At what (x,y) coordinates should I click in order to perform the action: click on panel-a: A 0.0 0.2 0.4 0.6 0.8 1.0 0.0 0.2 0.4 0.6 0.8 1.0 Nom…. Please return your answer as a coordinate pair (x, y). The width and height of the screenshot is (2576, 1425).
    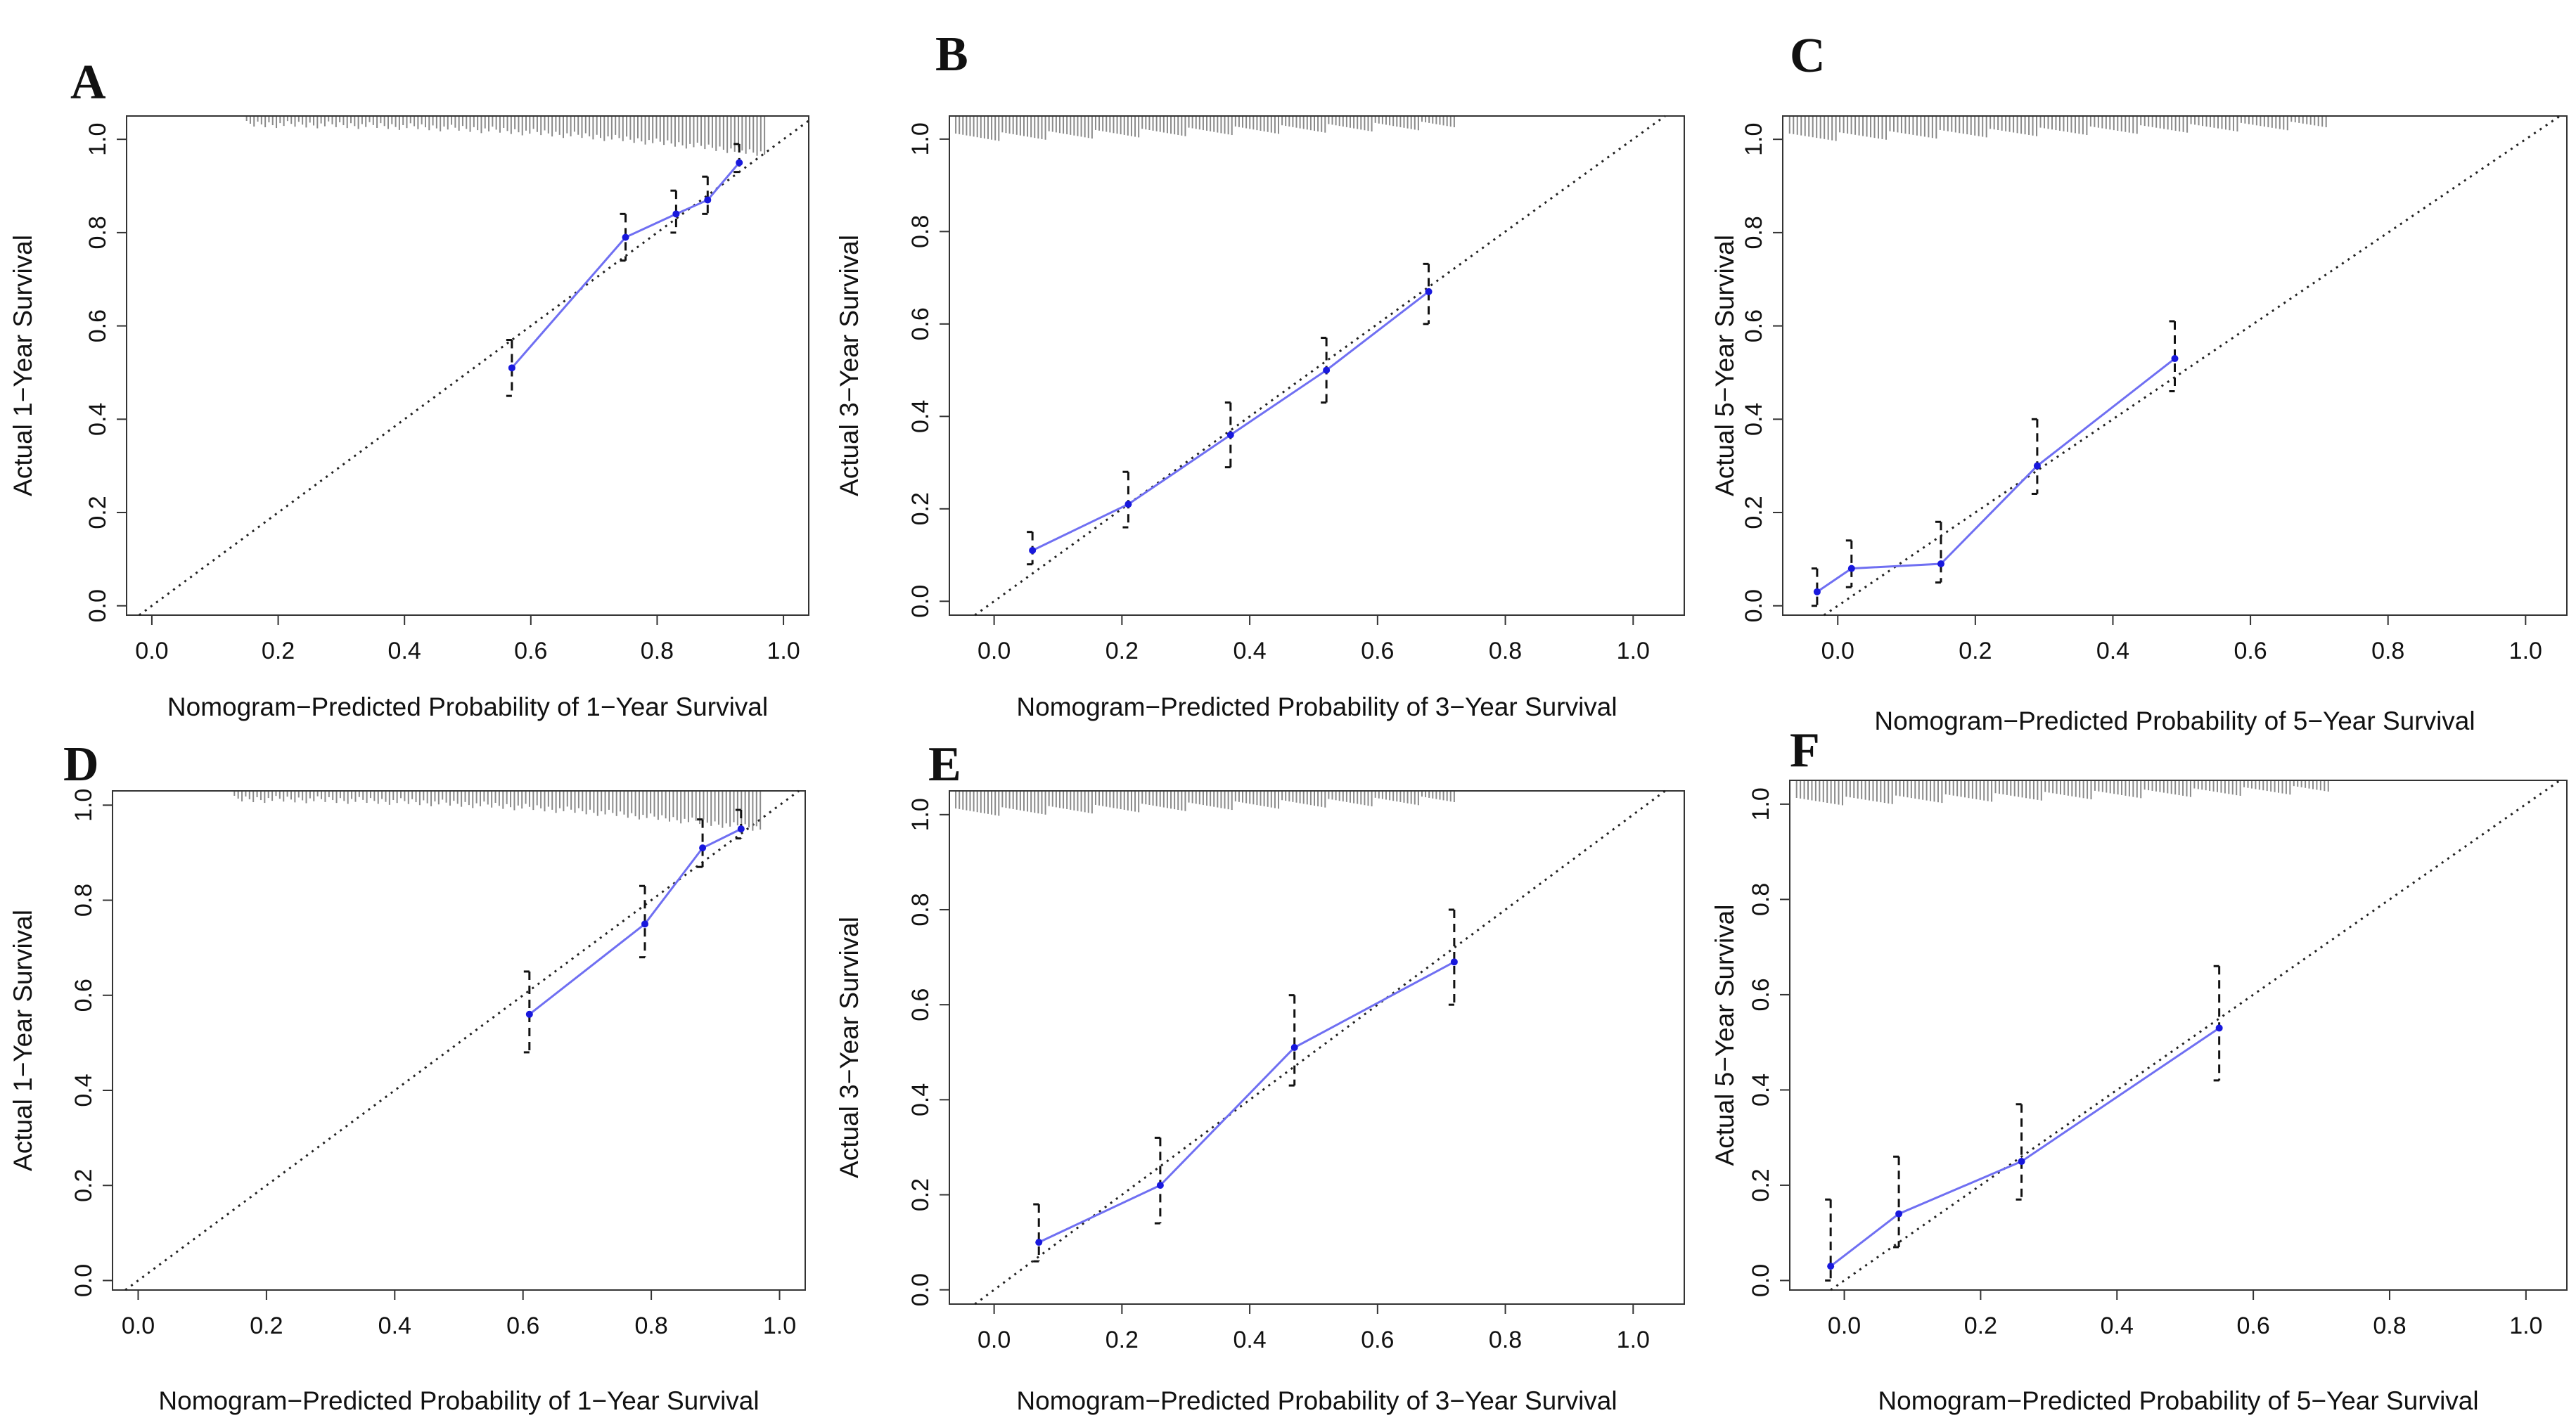
    Looking at the image, I should click on (409, 388).